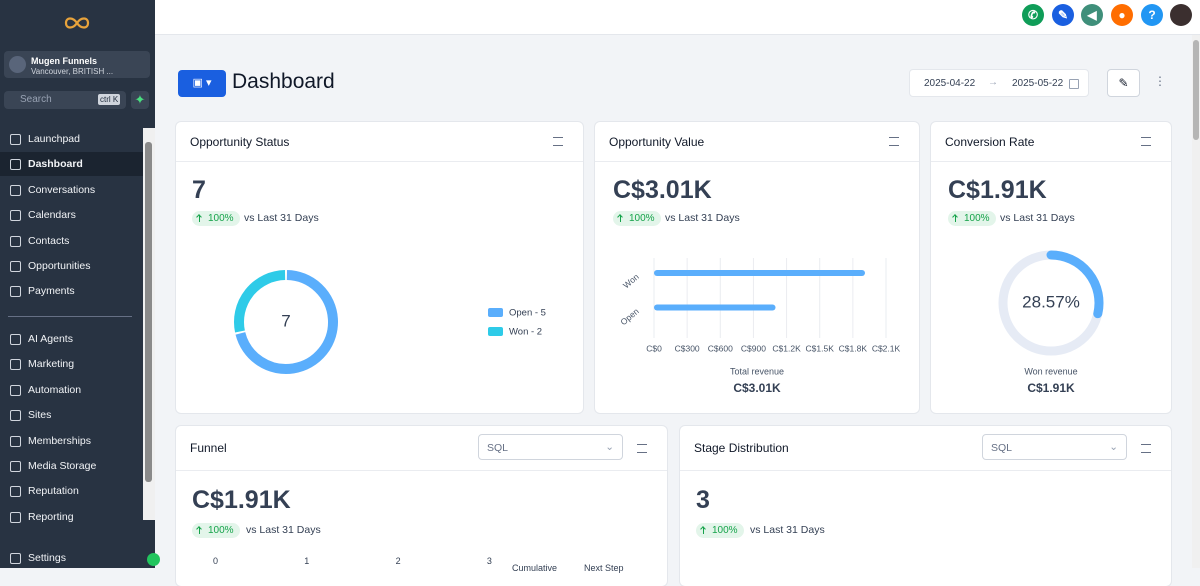  Describe the element at coordinates (1063, 15) in the screenshot. I see `tools-button: ✎` at that location.